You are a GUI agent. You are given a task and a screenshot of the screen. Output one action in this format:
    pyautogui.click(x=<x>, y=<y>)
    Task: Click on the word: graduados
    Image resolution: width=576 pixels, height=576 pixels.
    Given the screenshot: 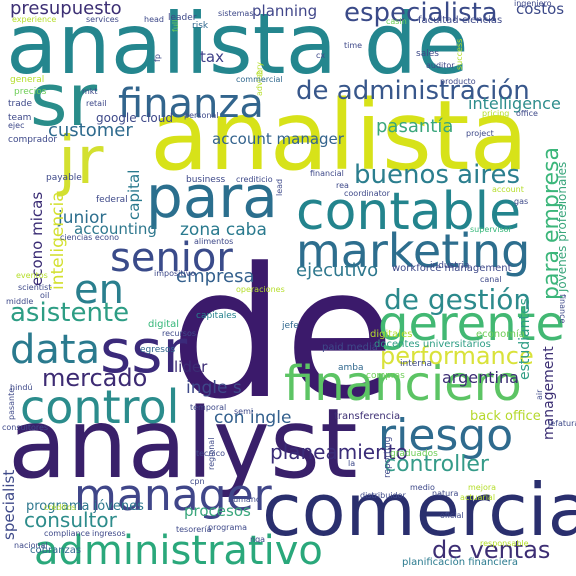 What is the action you would take?
    pyautogui.click(x=414, y=454)
    